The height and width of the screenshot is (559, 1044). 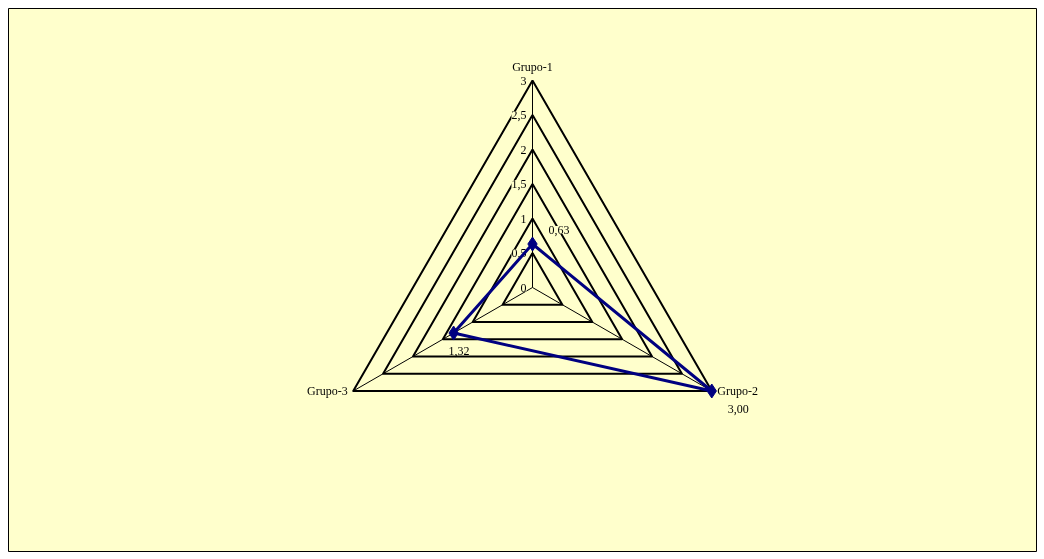 What do you see at coordinates (519, 184) in the screenshot?
I see `y-tick-label: 1,5` at bounding box center [519, 184].